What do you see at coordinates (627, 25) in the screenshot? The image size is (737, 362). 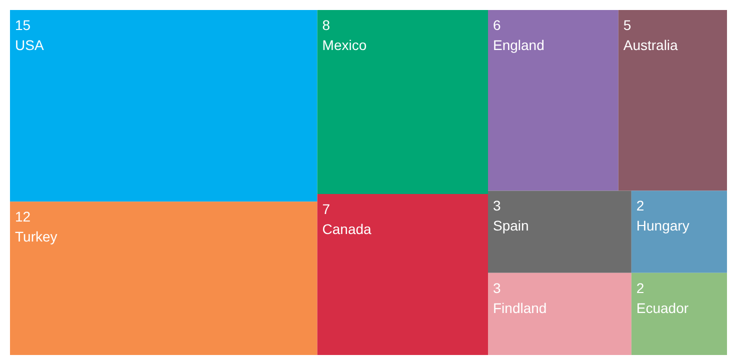 I see `data-label: 5` at bounding box center [627, 25].